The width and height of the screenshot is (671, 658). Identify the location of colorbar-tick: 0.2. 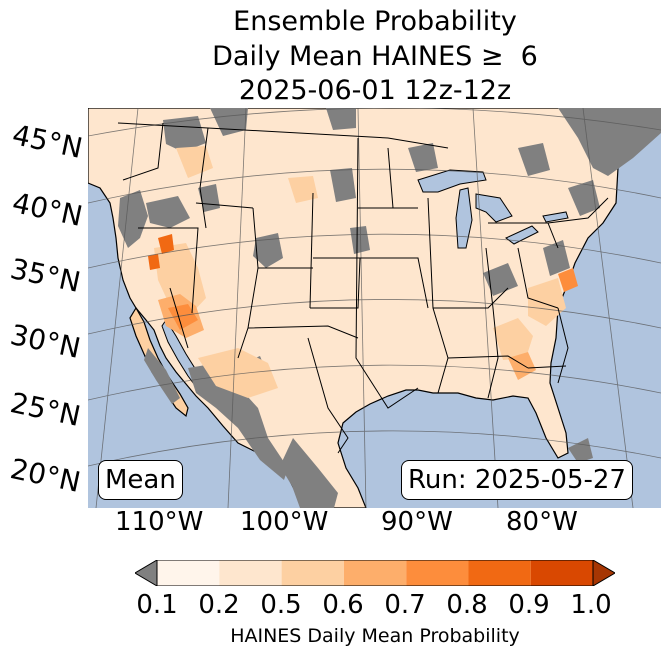
(219, 605).